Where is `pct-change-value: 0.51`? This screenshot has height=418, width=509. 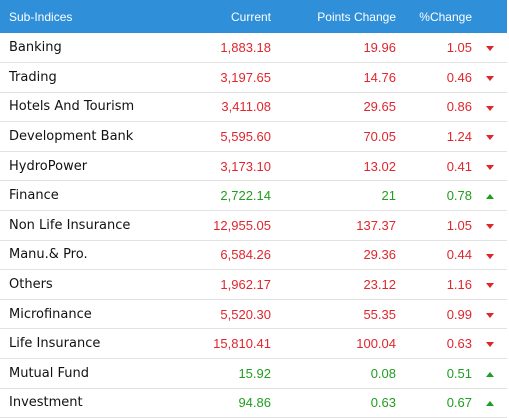
pct-change-value: 0.51 is located at coordinates (459, 373).